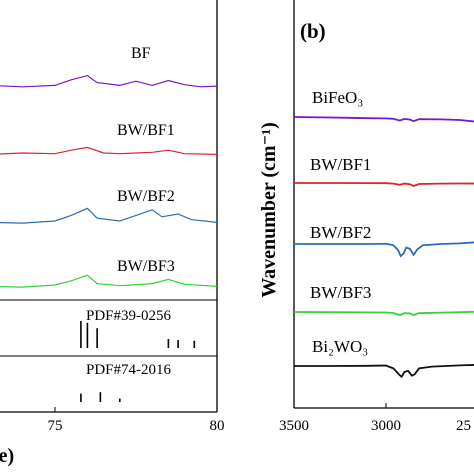 This screenshot has width=474, height=474. What do you see at coordinates (109, 215) in the screenshot?
I see `xrd-series-bw-bf2` at bounding box center [109, 215].